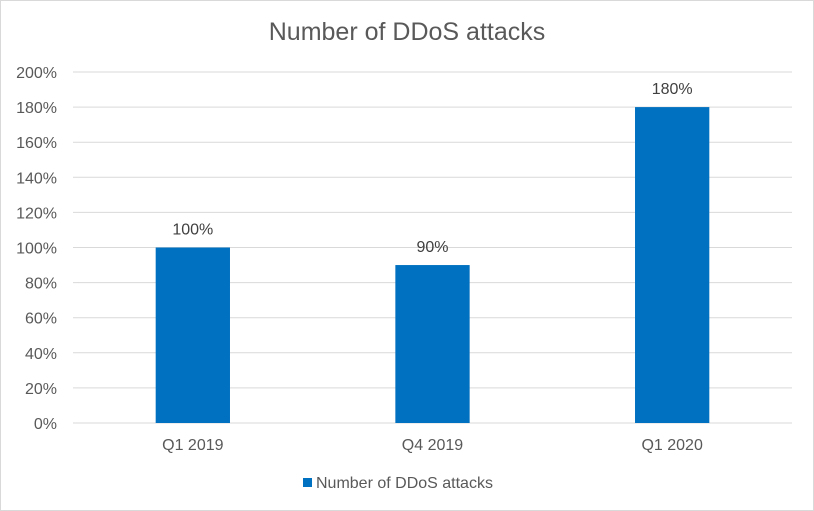  I want to click on y-tick-label: 180%, so click(36, 108).